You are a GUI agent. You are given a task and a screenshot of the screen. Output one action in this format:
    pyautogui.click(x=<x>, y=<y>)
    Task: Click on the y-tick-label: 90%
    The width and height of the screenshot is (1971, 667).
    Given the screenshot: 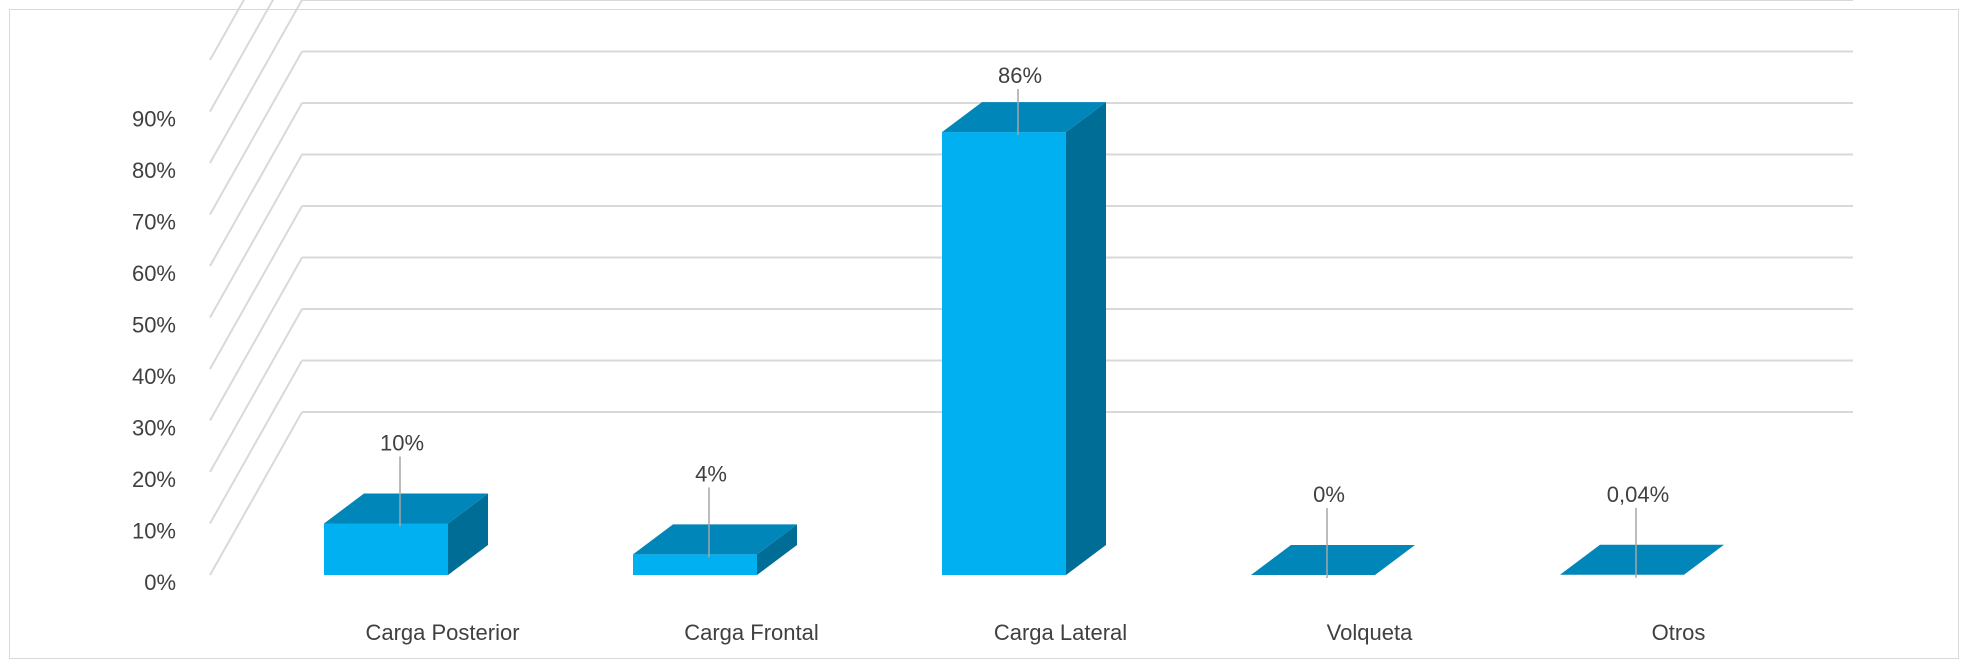 What is the action you would take?
    pyautogui.click(x=154, y=119)
    